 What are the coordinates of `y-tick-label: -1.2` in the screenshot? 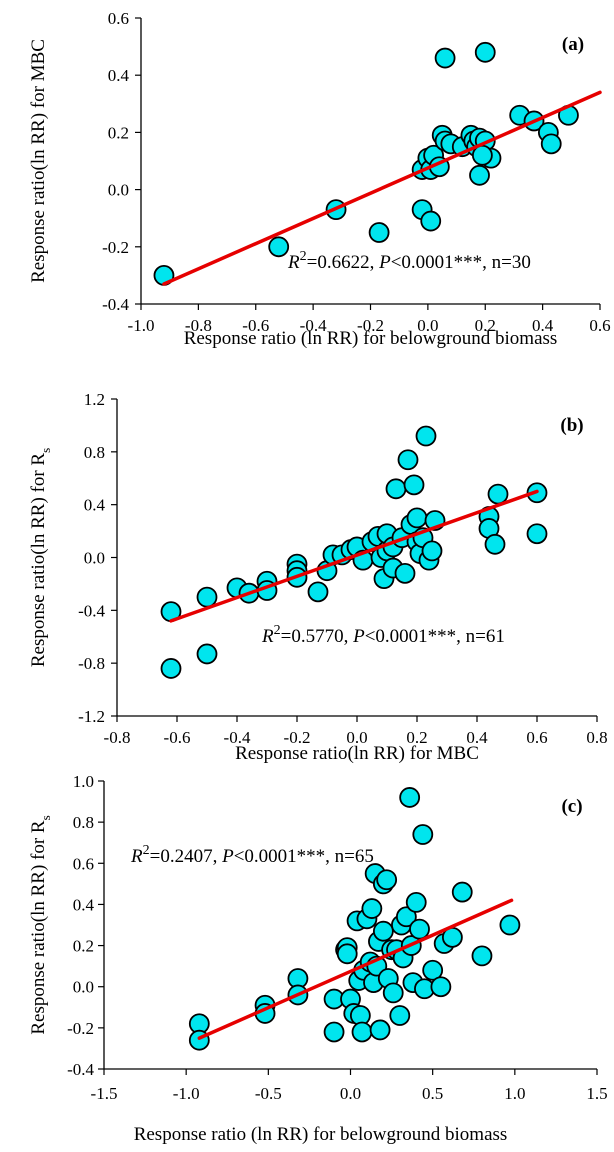 It's located at (91, 716).